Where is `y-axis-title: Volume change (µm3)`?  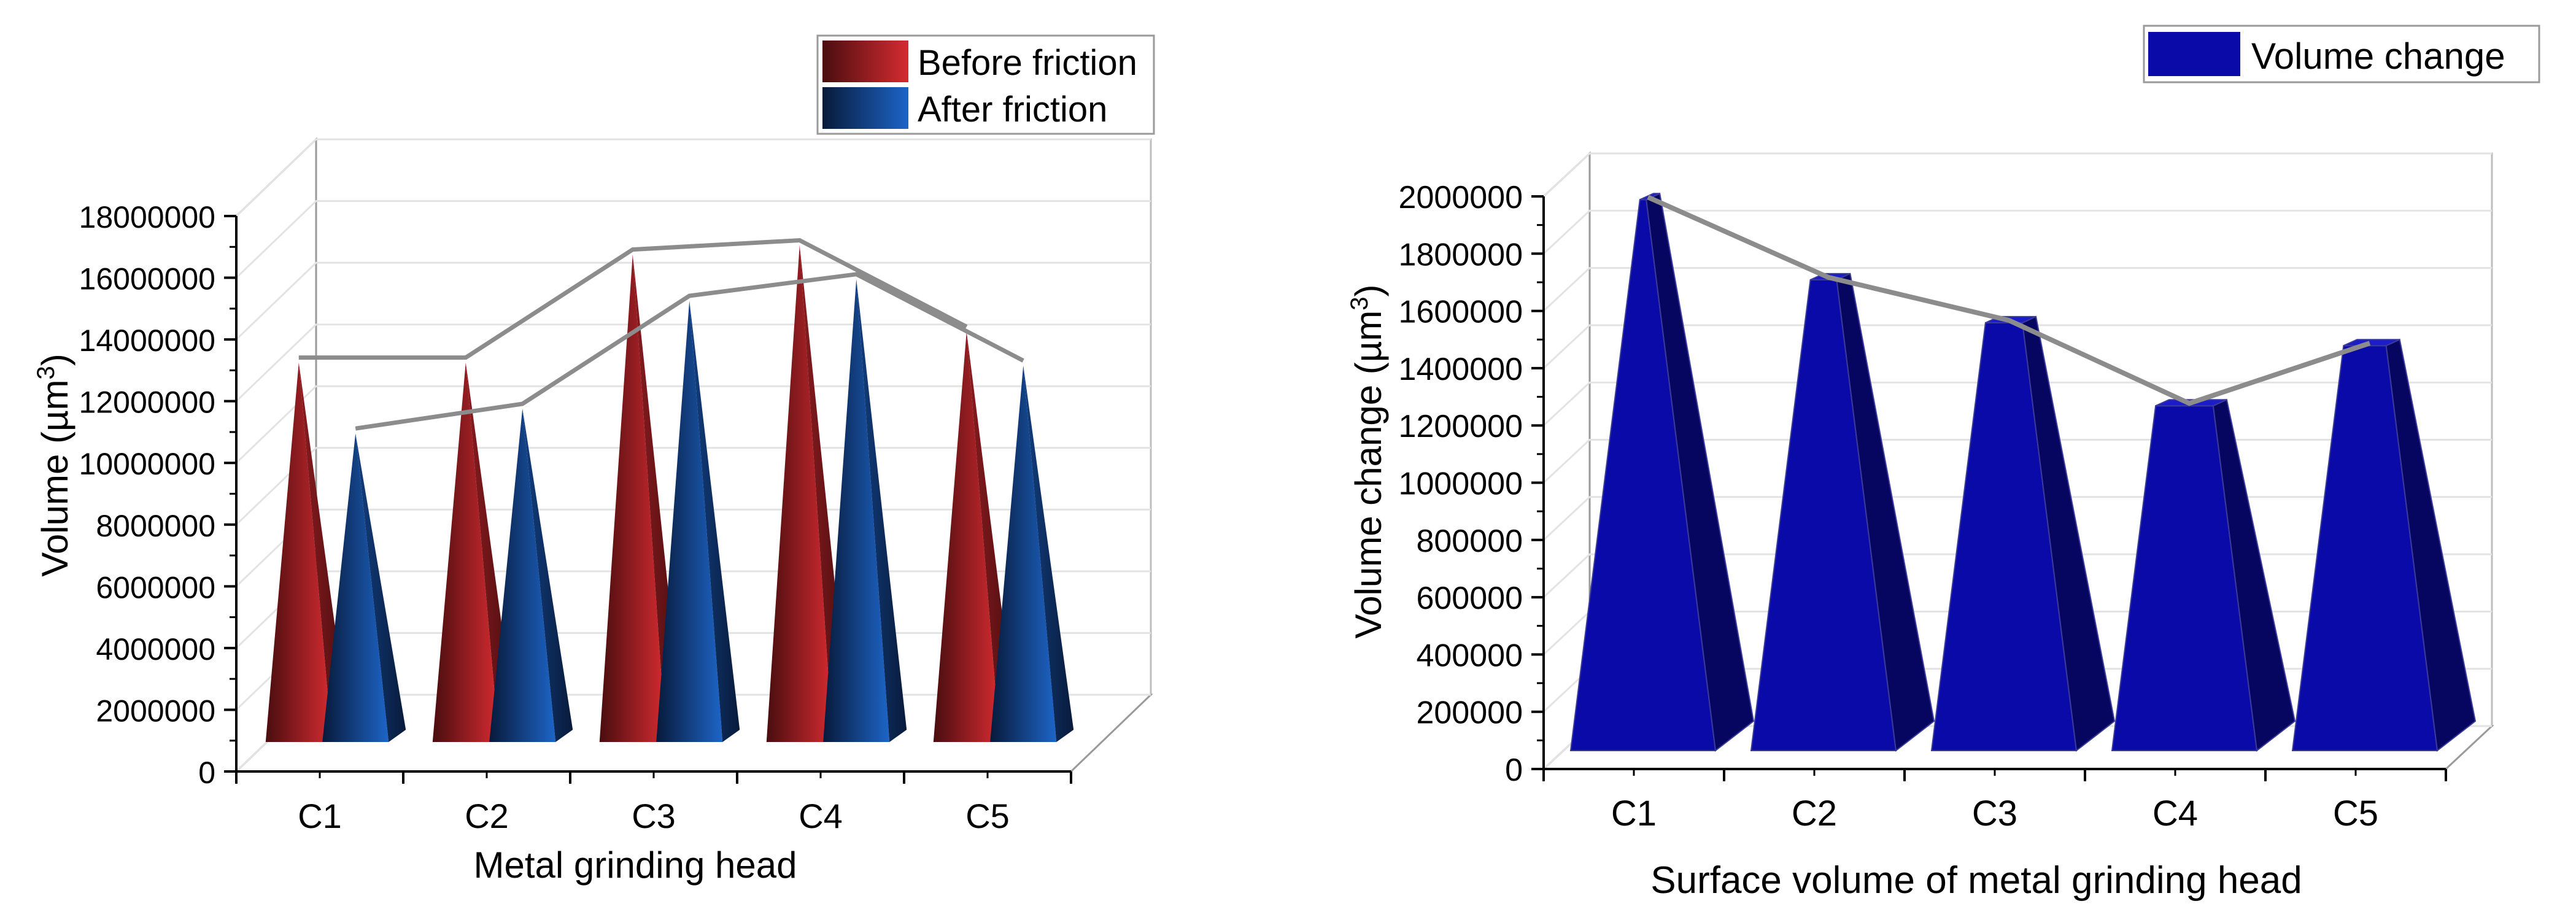 y-axis-title: Volume change (µm3) is located at coordinates (1367, 461).